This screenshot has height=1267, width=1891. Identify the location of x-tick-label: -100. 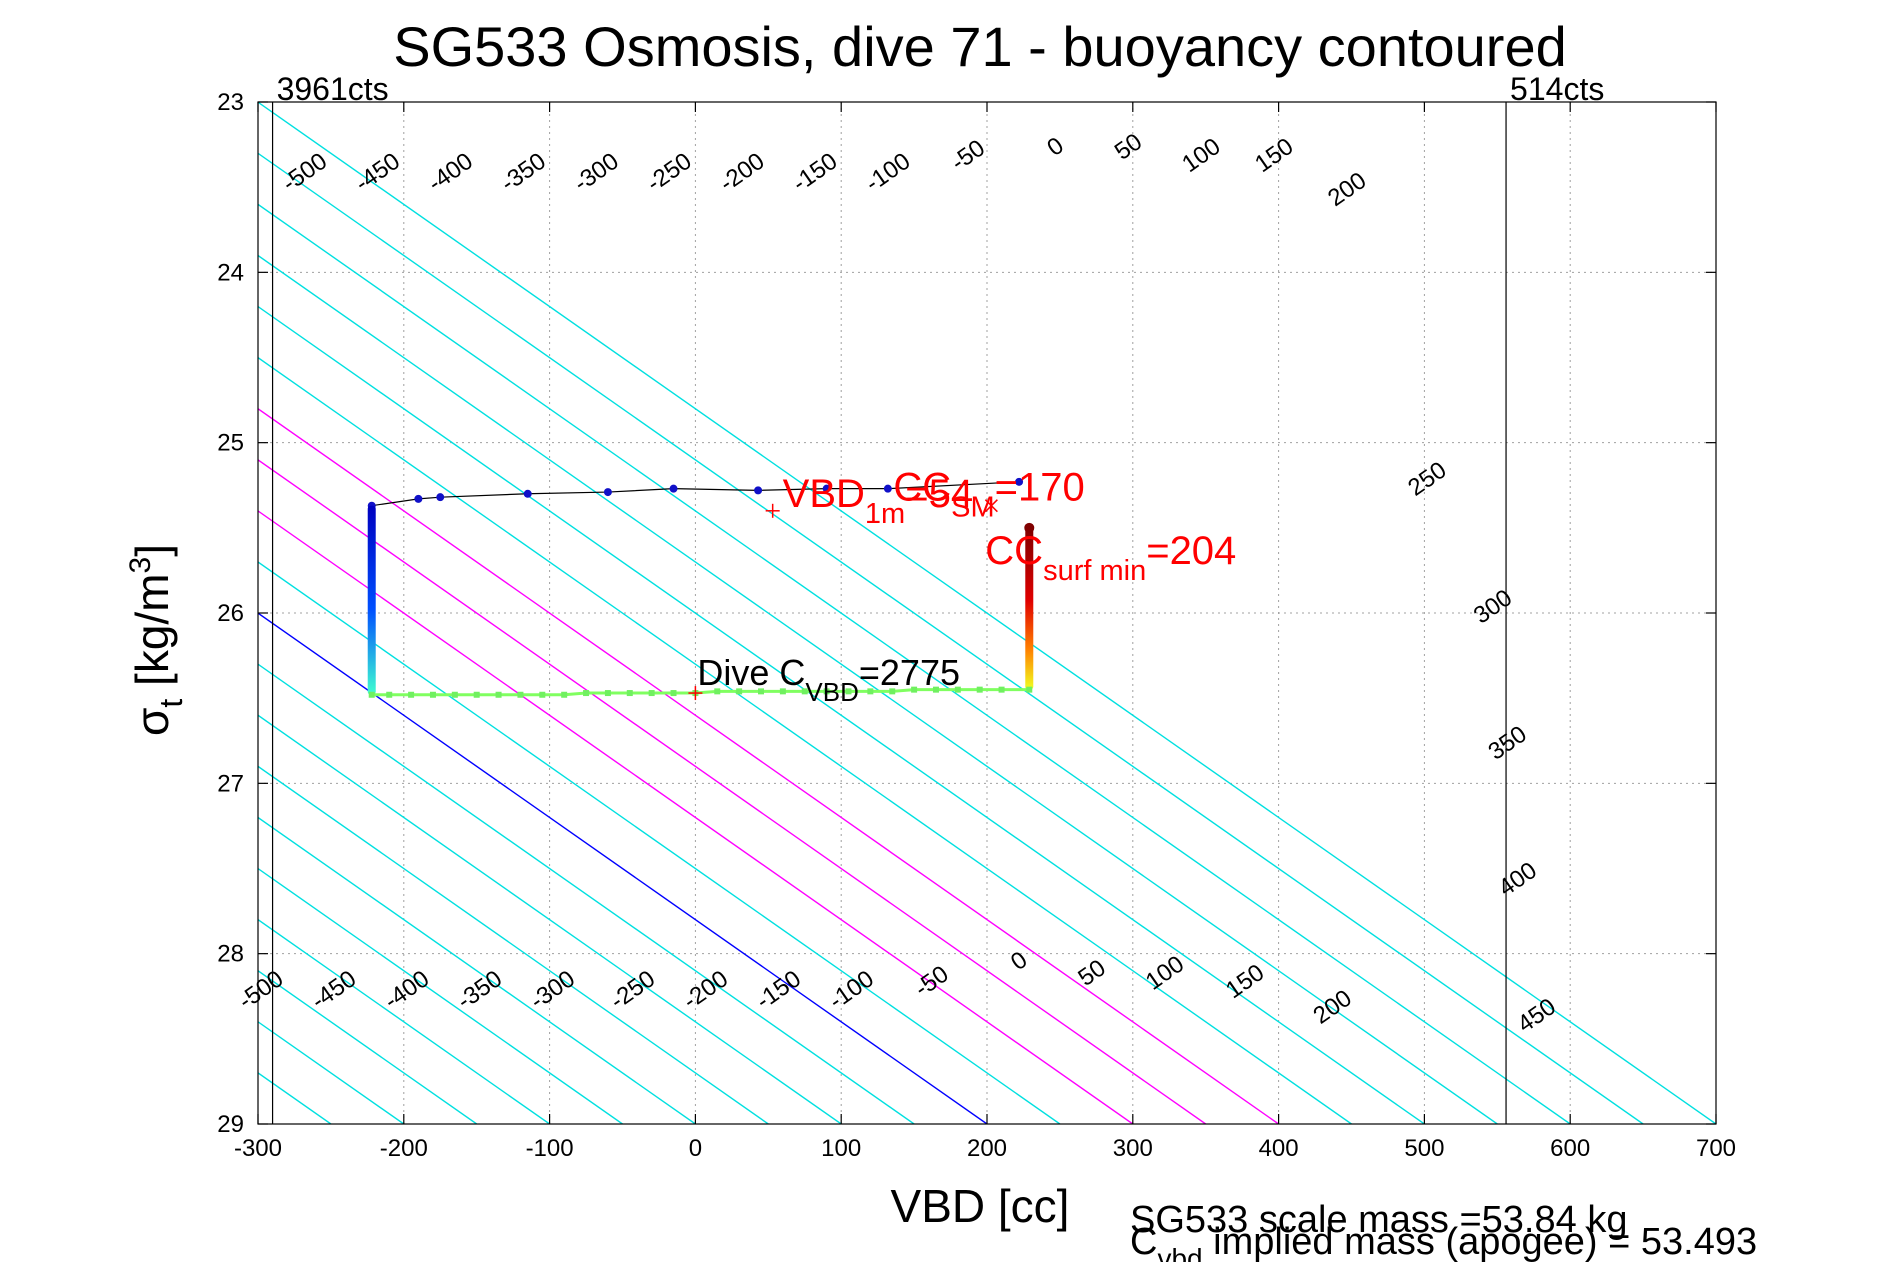
(550, 1148).